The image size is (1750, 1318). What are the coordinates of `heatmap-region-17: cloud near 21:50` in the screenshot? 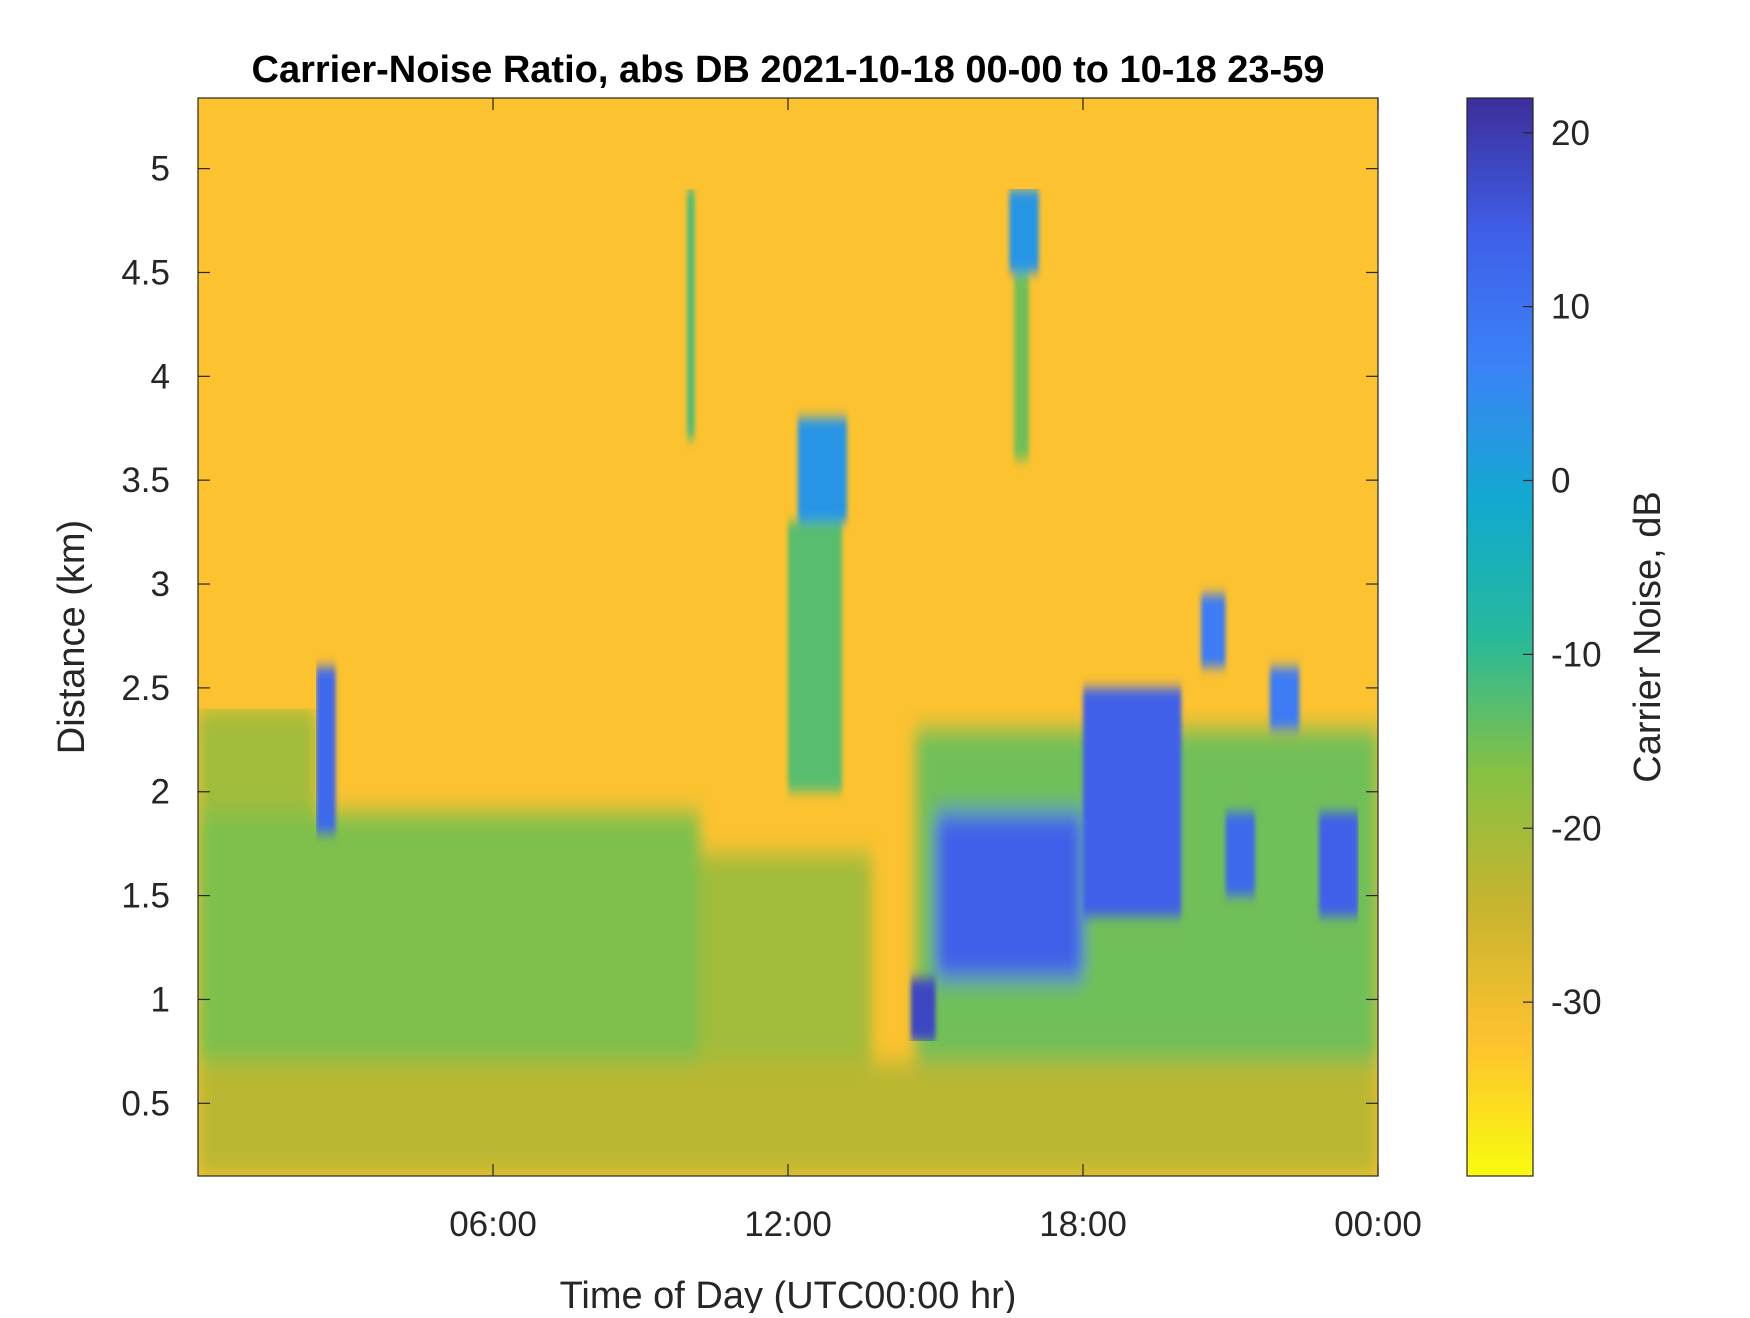 It's located at (1284, 698).